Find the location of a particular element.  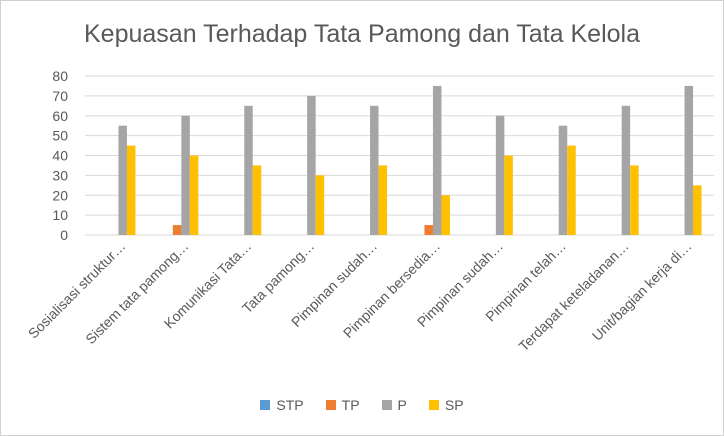

y-tick-label: 10 is located at coordinates (60, 215).